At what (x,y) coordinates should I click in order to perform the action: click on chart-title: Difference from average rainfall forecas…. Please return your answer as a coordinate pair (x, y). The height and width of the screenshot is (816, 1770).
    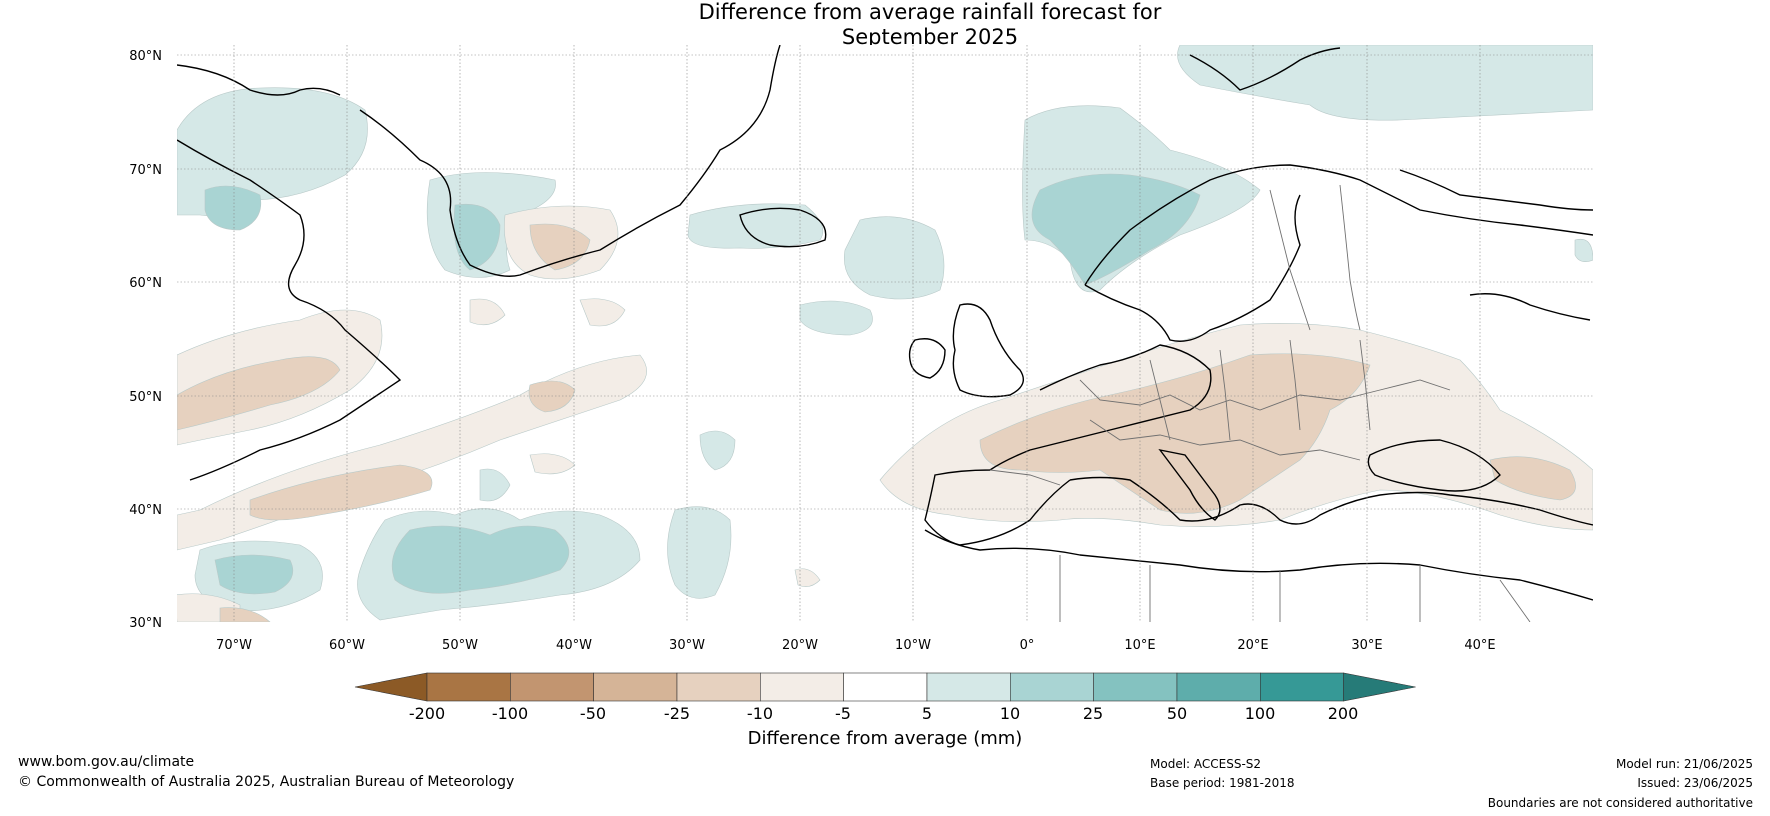
    Looking at the image, I should click on (885, 25).